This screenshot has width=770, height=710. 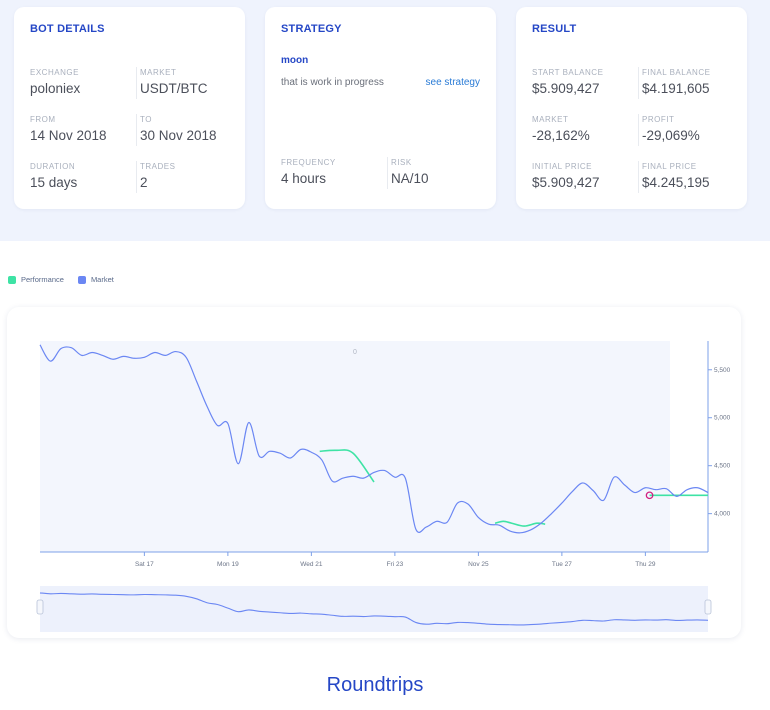 What do you see at coordinates (722, 418) in the screenshot?
I see `y-tick-label: 5,000` at bounding box center [722, 418].